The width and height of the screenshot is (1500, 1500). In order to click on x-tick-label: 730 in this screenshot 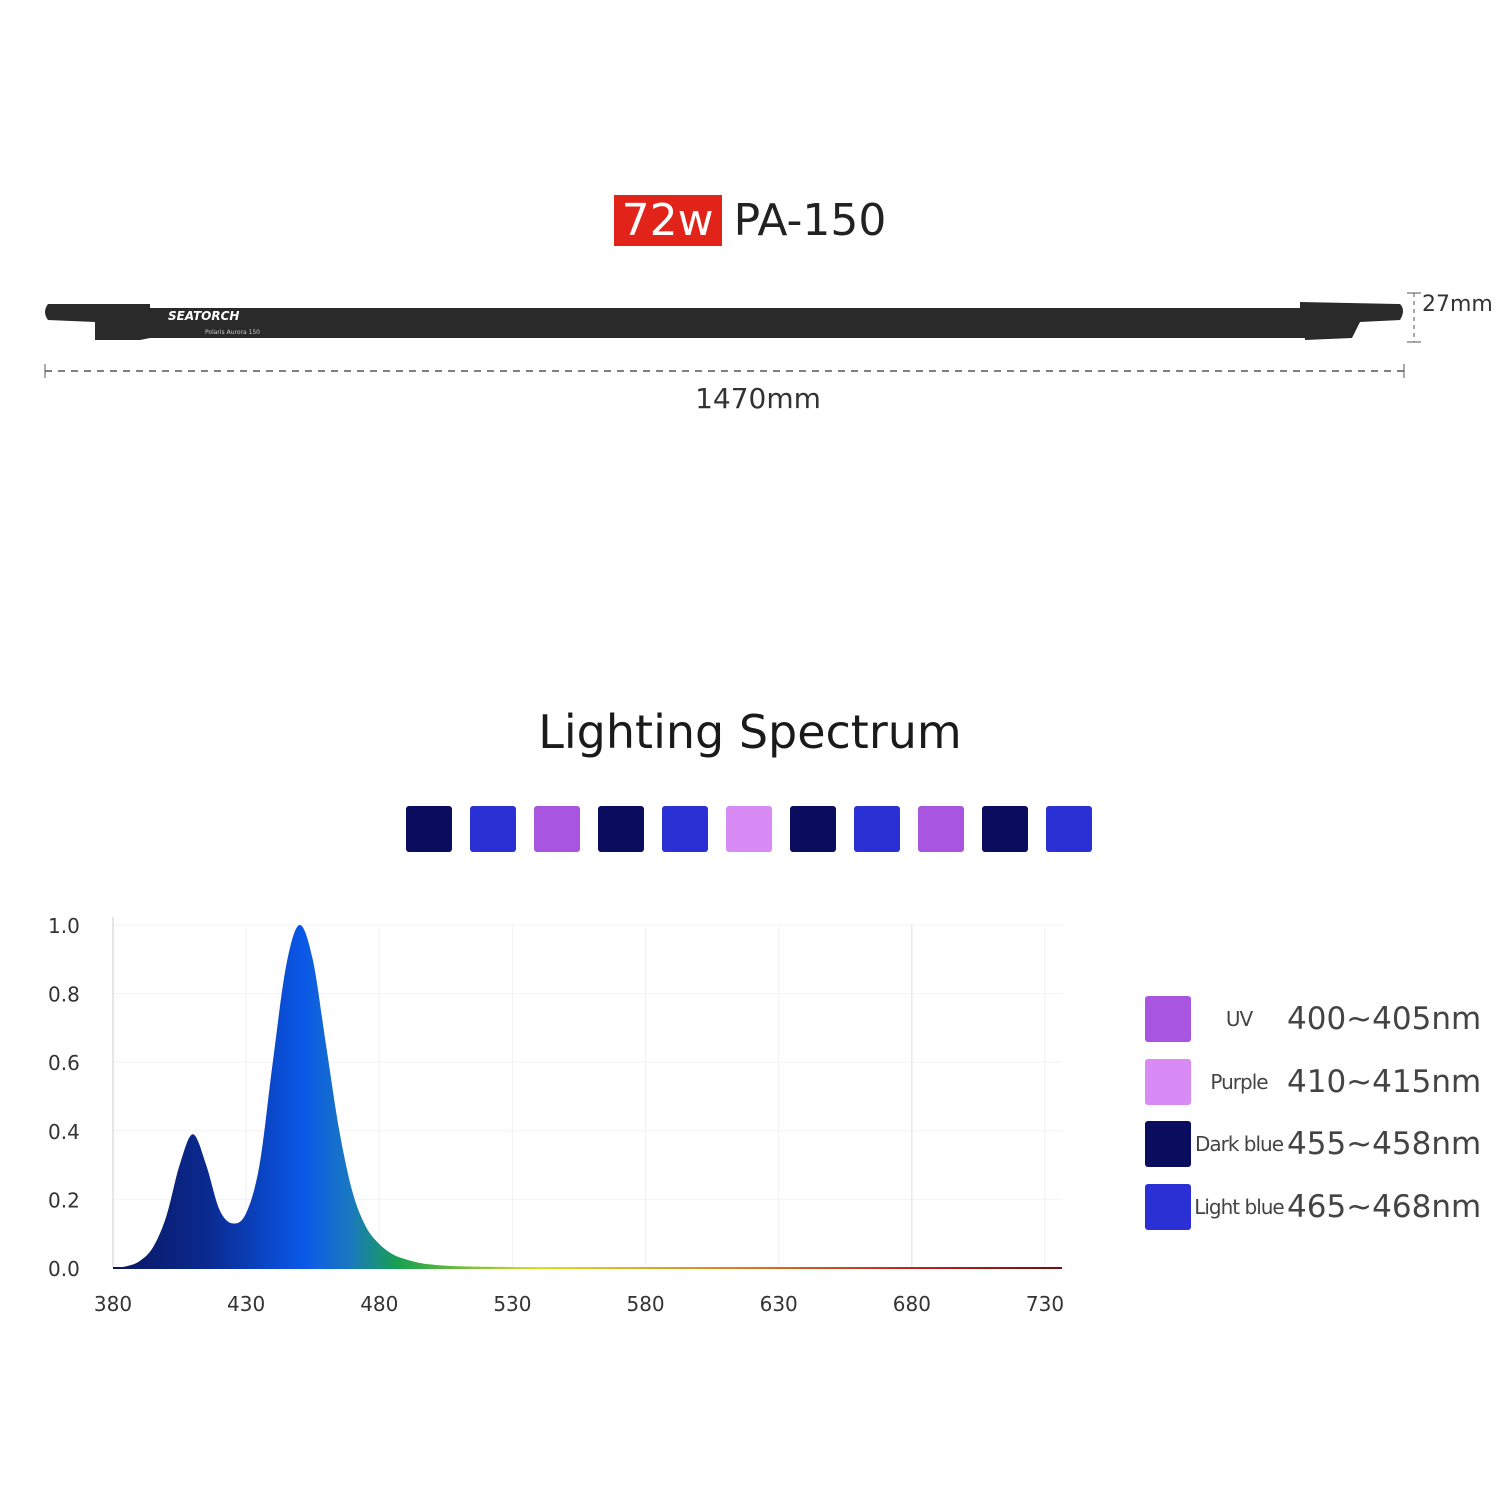, I will do `click(1045, 1304)`.